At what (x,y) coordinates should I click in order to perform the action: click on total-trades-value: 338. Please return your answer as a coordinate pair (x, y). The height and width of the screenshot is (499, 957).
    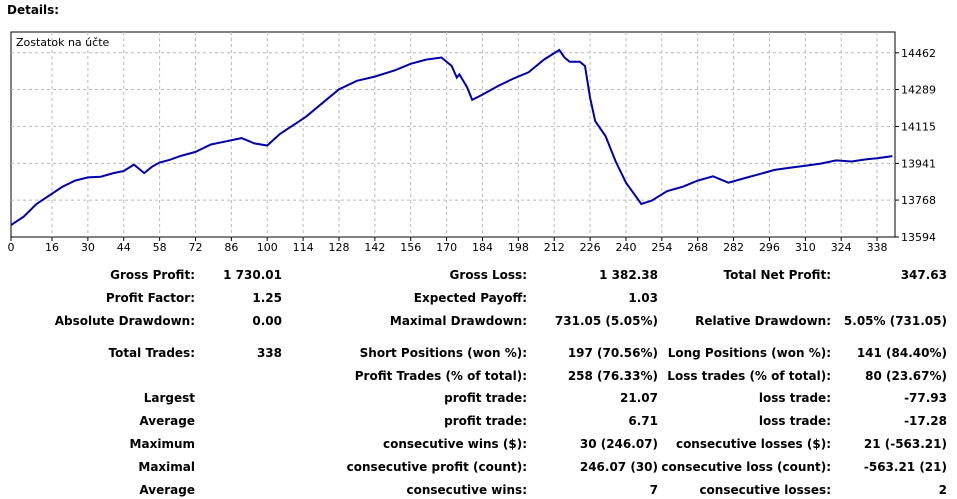
    Looking at the image, I should click on (269, 353).